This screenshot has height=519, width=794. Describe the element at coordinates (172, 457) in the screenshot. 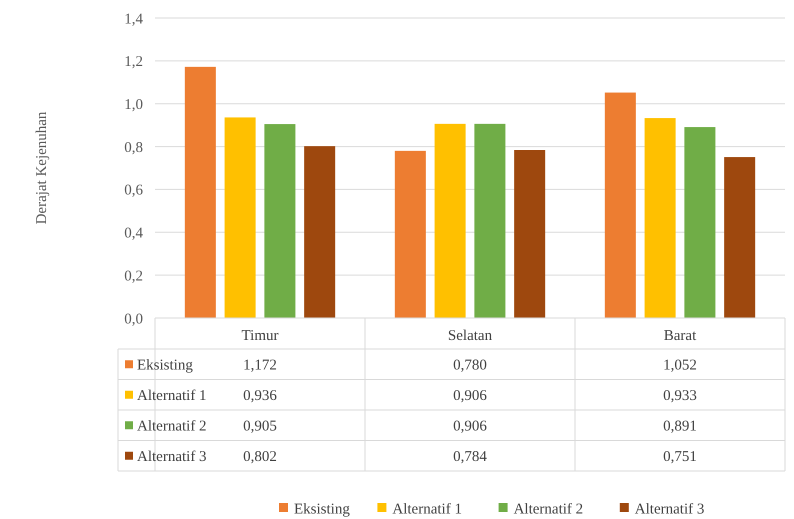

I see `legend-label: Alternatif 3` at that location.